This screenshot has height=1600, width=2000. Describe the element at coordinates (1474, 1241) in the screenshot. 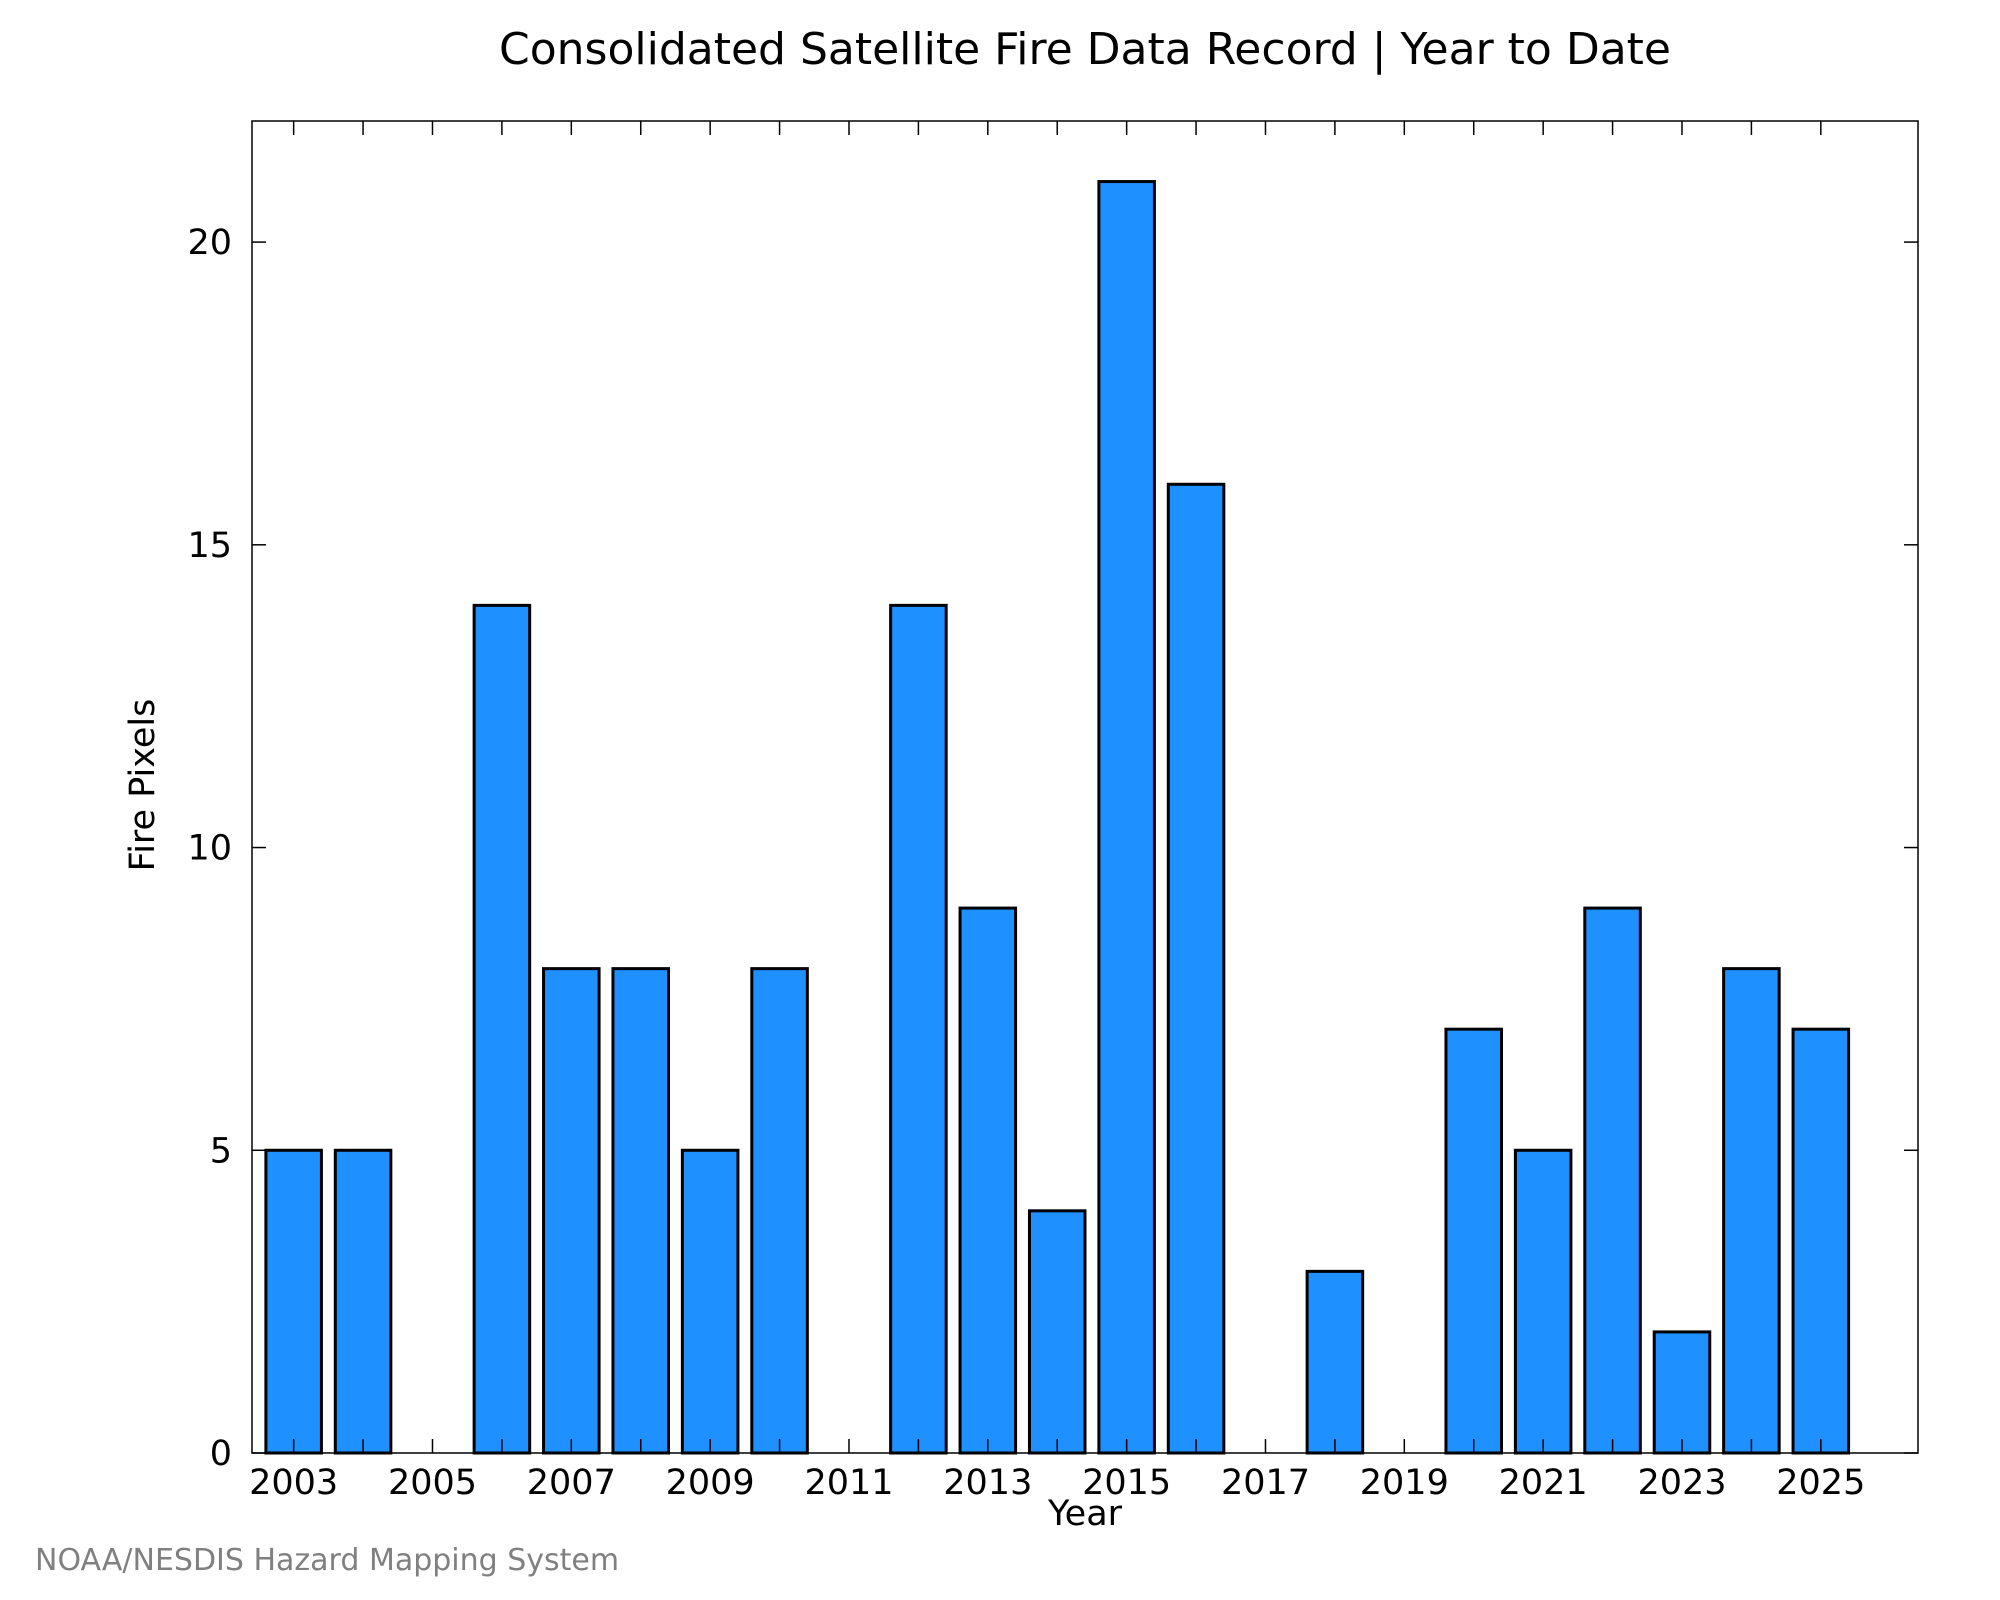

I see `bar-2020` at that location.